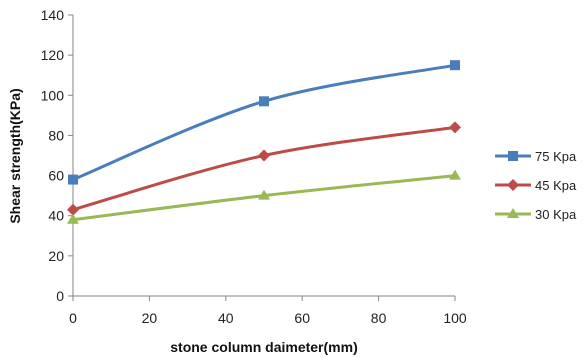 This screenshot has height=358, width=586. I want to click on y-tick-label: 120, so click(53, 55).